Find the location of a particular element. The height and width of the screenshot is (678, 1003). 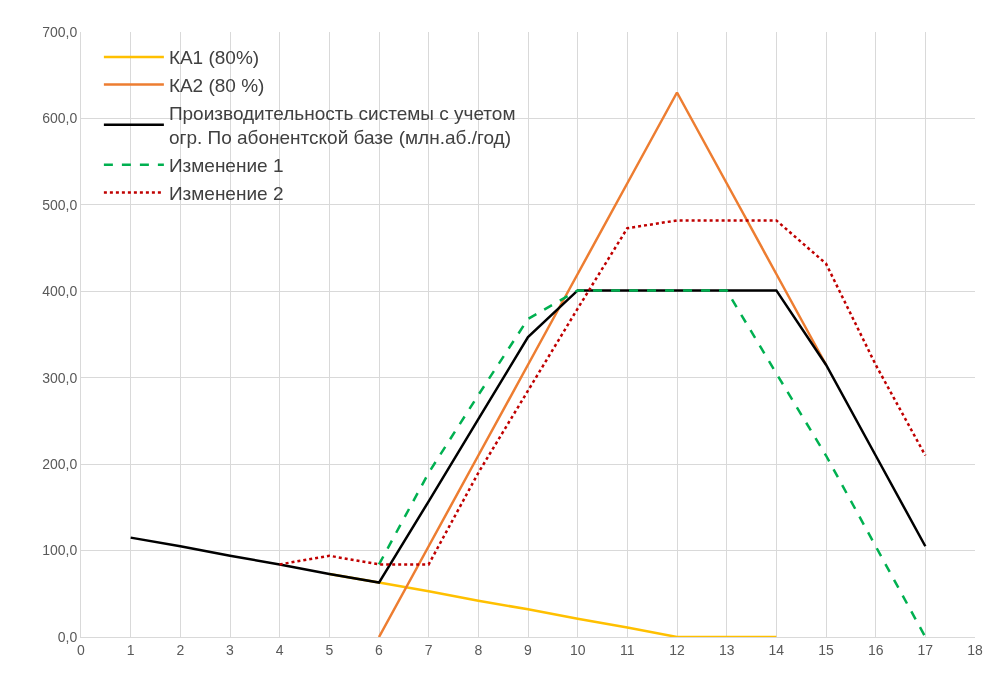

y-tick-label: 300,0 is located at coordinates (60, 377).